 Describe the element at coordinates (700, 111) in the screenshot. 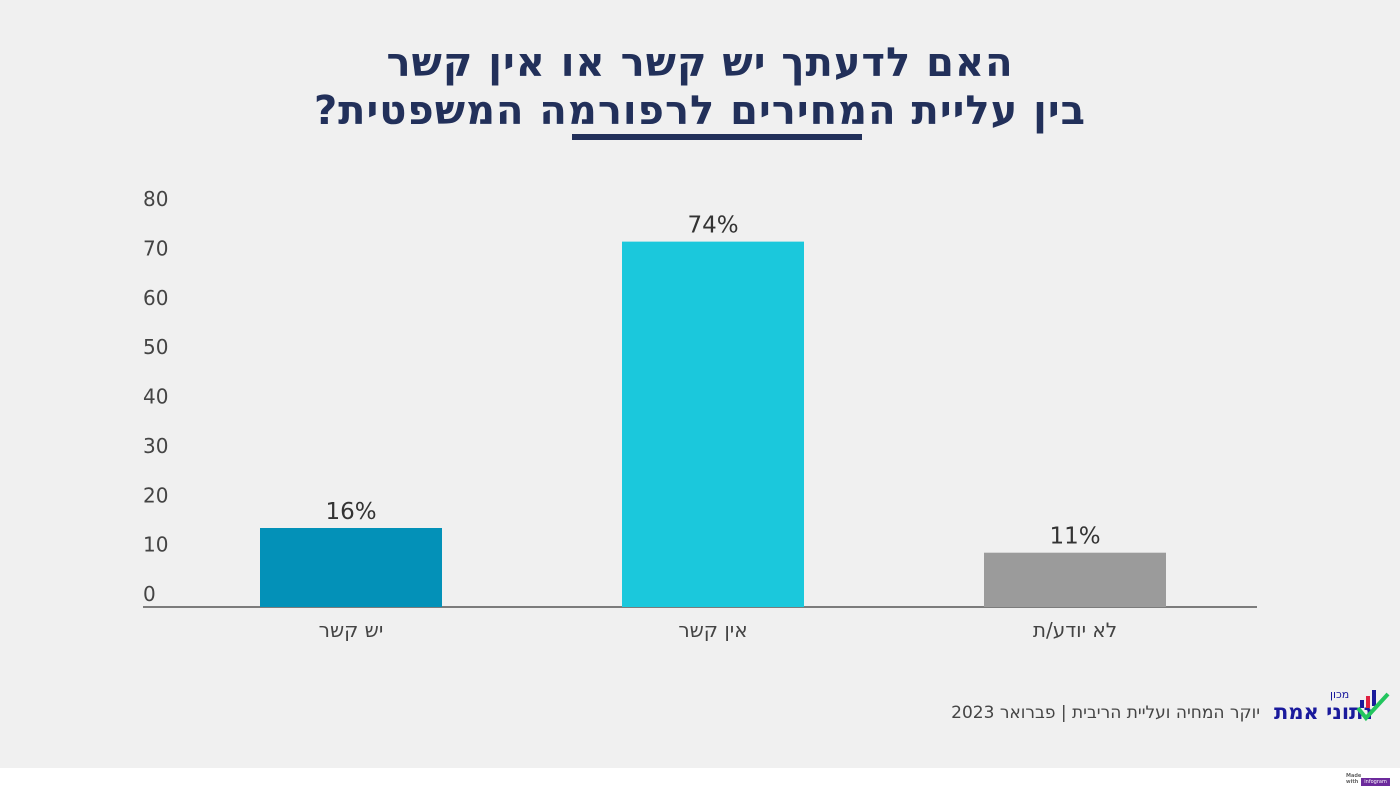

I see `chart-title-line2: בין עליית המחירים לרפורמה המשפטית?` at that location.